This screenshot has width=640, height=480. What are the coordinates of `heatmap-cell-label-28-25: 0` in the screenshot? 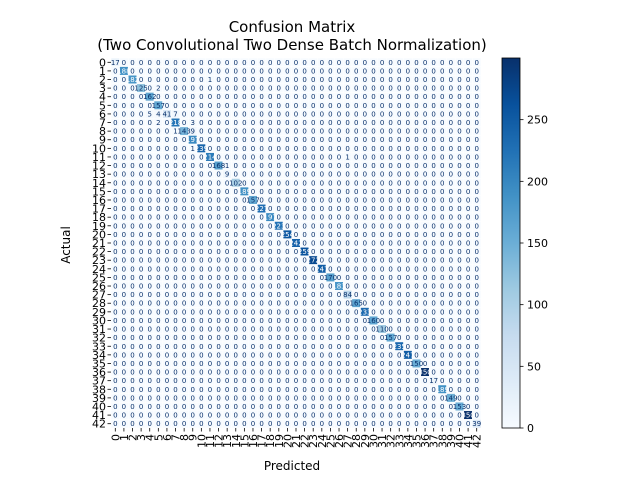 It's located at (330, 304).